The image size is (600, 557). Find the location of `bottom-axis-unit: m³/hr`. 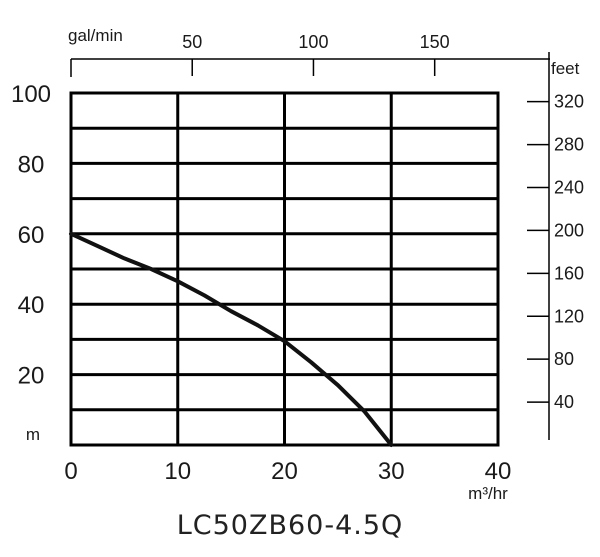

bottom-axis-unit: m³/hr is located at coordinates (488, 493).